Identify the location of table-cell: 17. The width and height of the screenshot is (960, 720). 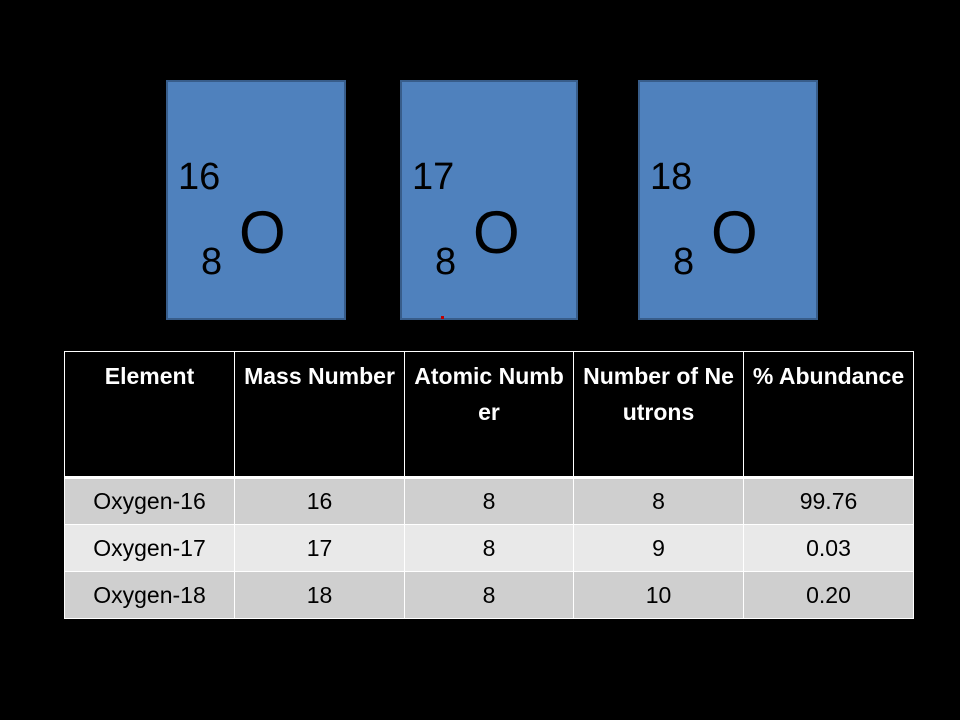
(319, 548).